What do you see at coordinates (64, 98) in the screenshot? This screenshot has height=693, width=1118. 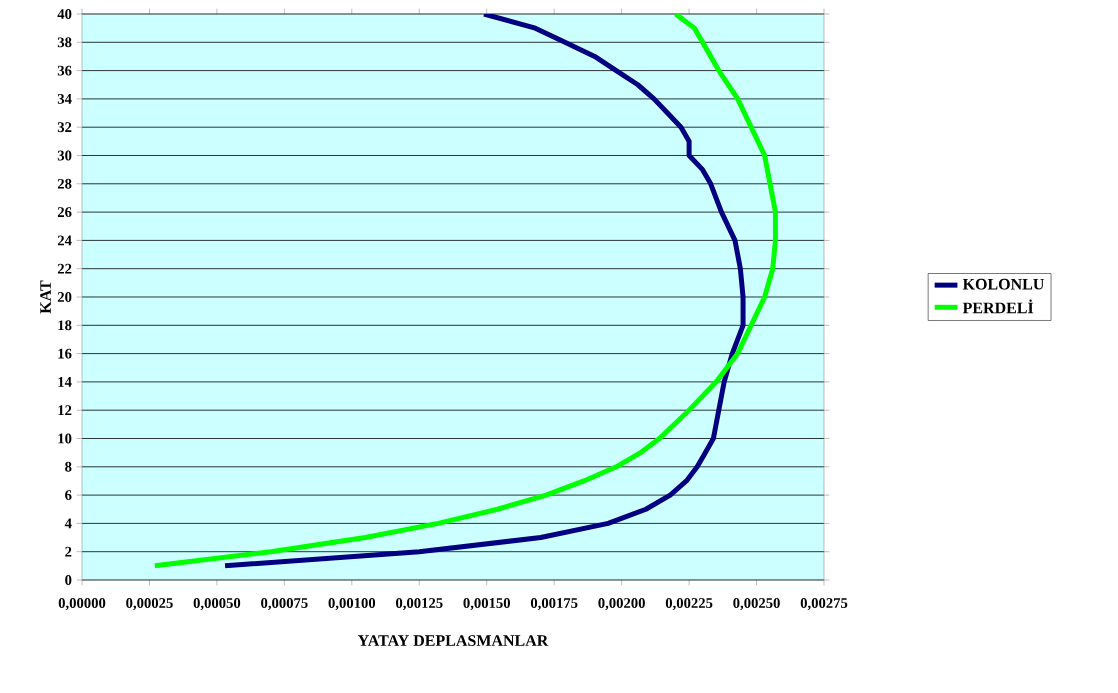 I see `y-tick-label: 34` at bounding box center [64, 98].